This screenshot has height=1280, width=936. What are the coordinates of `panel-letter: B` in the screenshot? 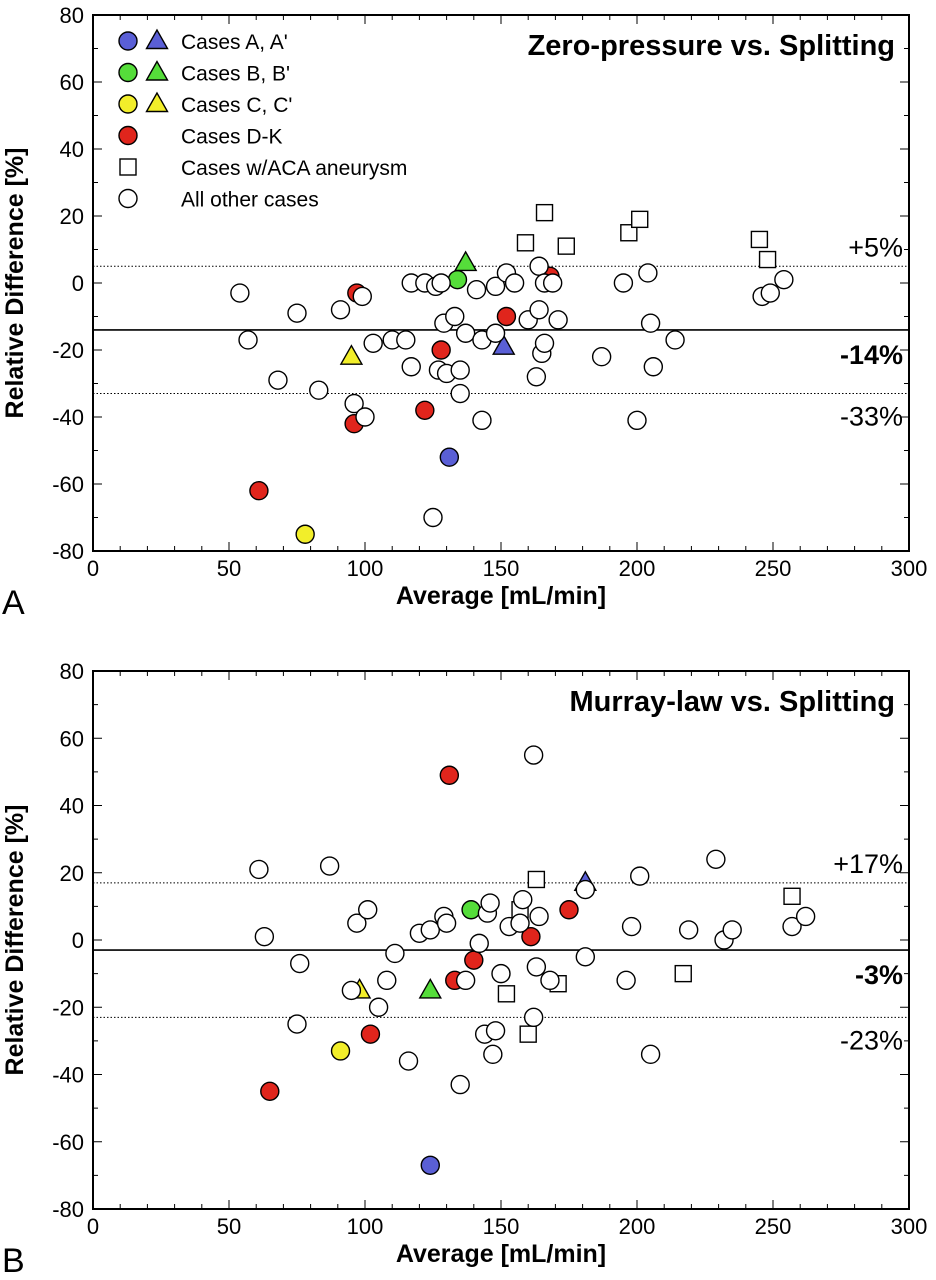 It's located at (13, 1261).